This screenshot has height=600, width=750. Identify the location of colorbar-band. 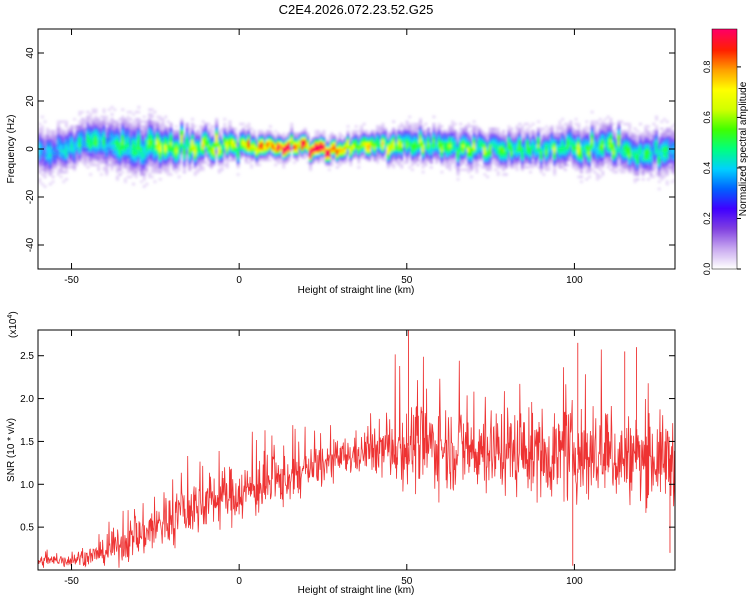
(724, 186).